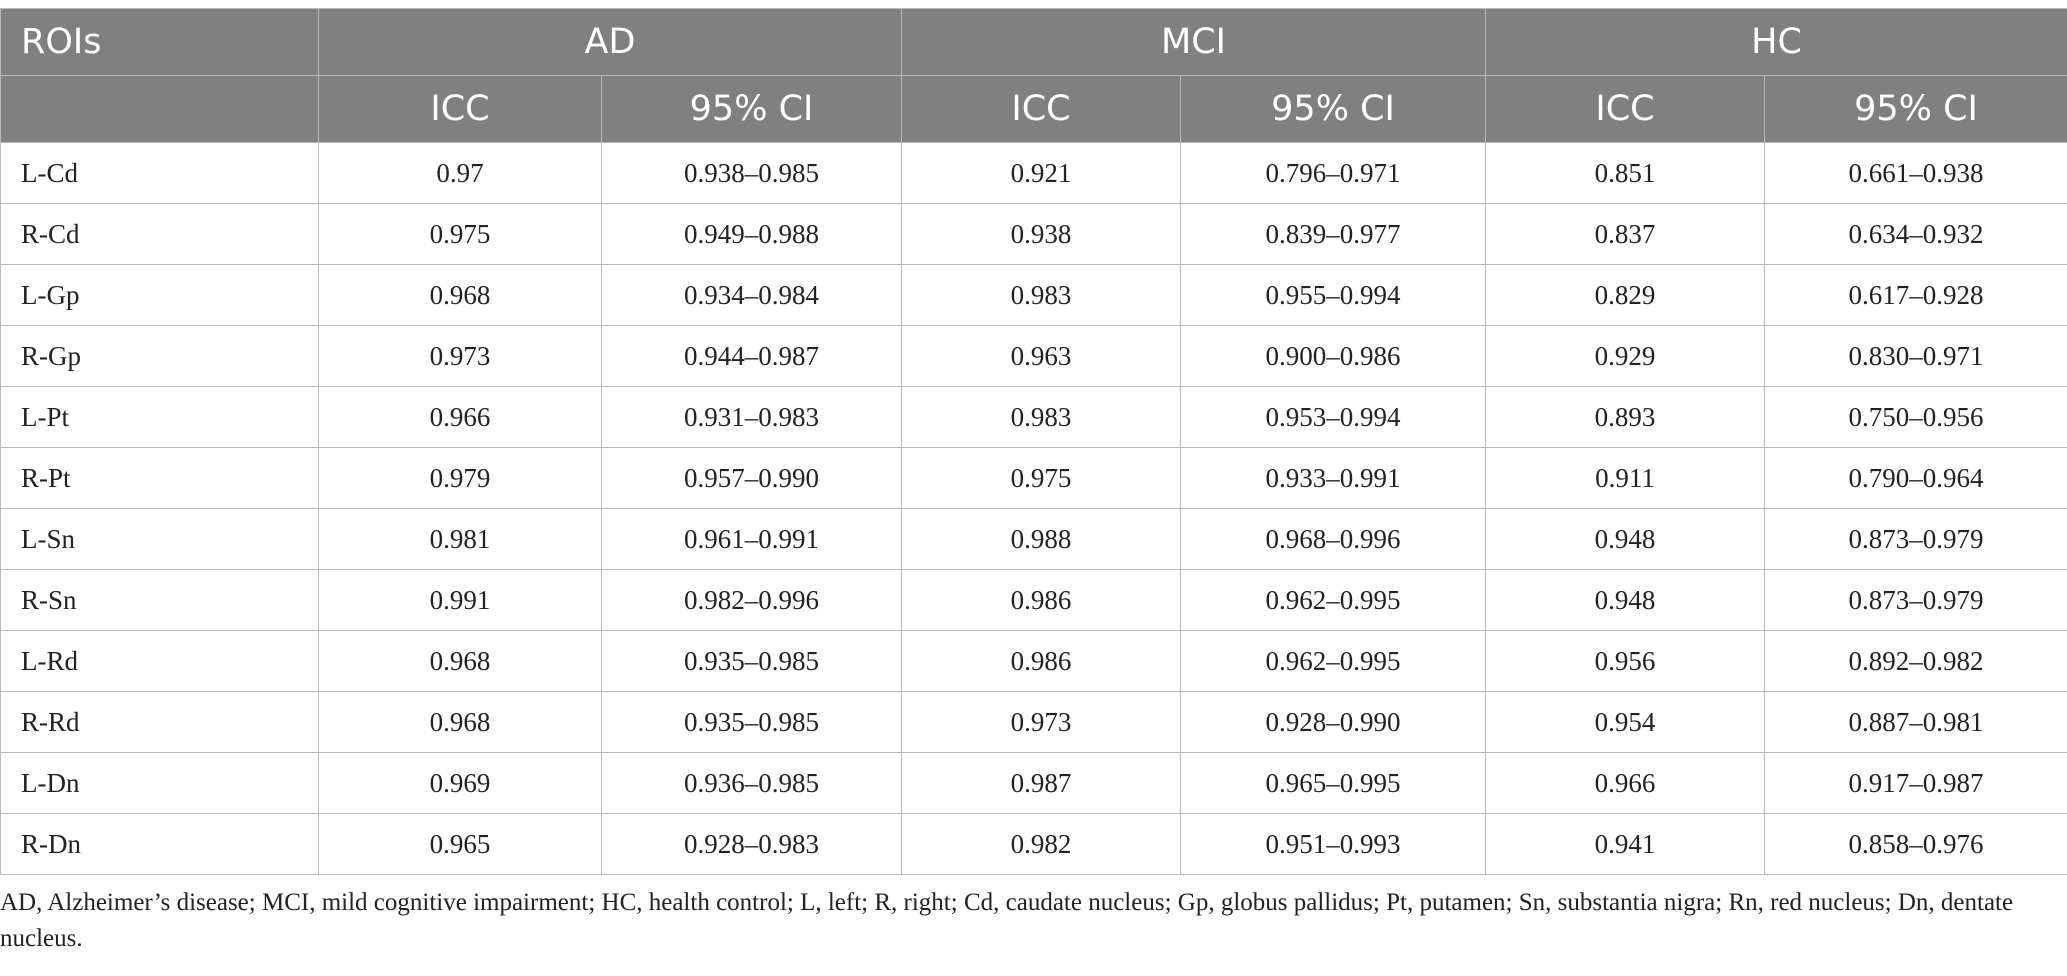 Image resolution: width=2067 pixels, height=976 pixels. What do you see at coordinates (1625, 417) in the screenshot?
I see `cell-hc-icc: 0.893` at bounding box center [1625, 417].